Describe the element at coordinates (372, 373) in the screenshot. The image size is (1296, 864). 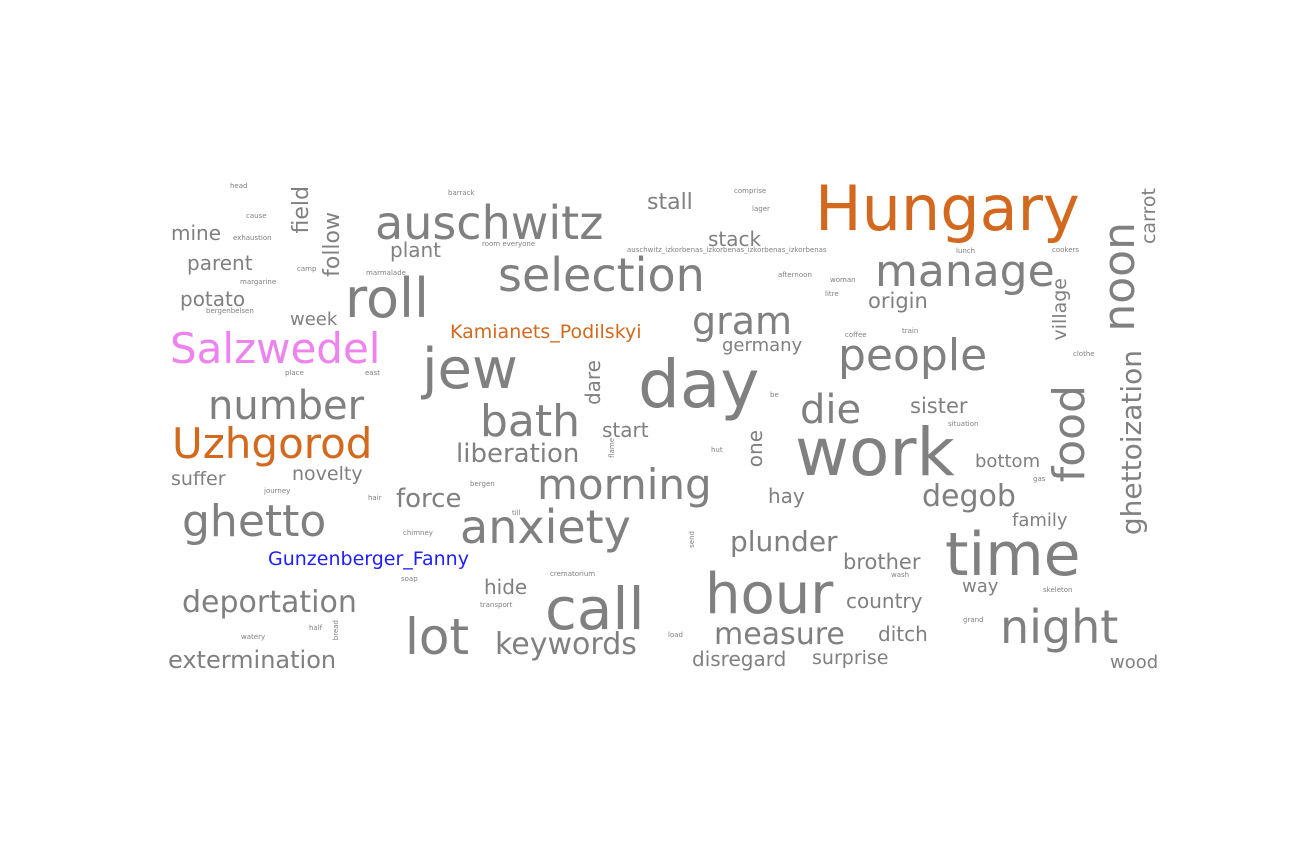
I see `word-east: east` at that location.